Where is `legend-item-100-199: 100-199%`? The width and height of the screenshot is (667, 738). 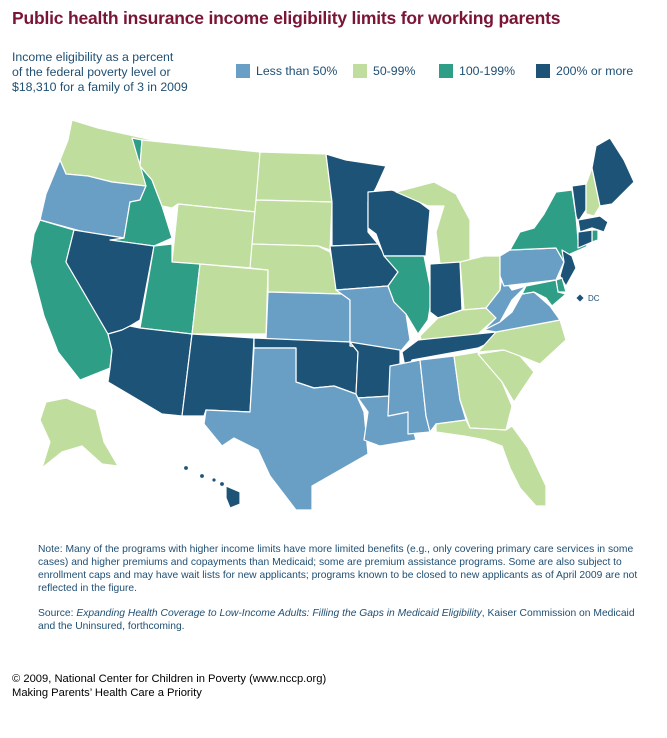
legend-item-100-199: 100-199% is located at coordinates (477, 71).